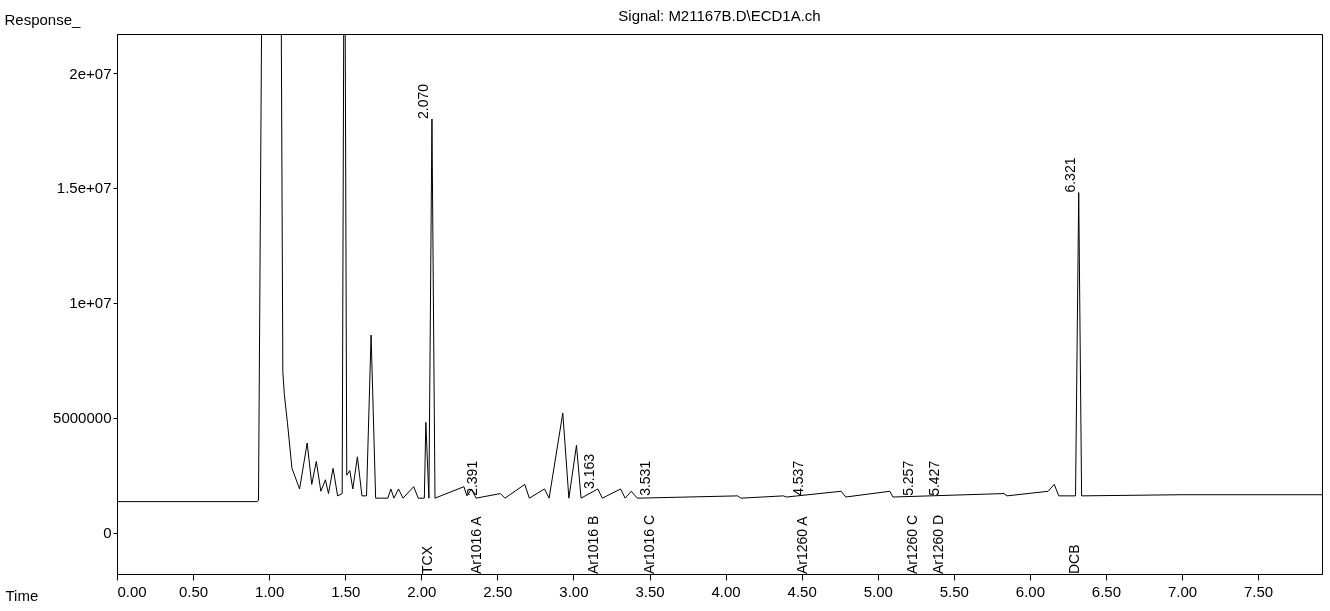 The height and width of the screenshot is (611, 1330). I want to click on y-tick-label: 0, so click(107, 533).